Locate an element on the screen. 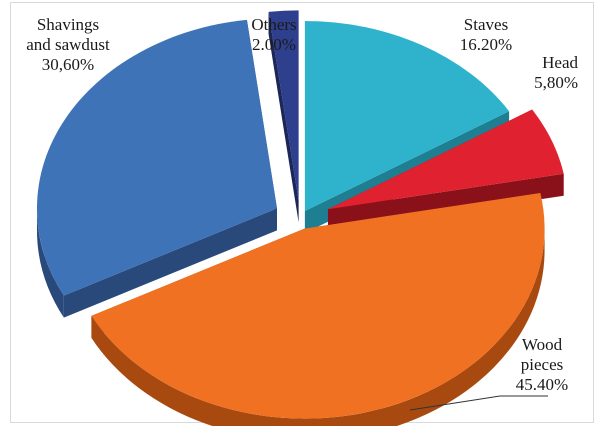  label-head-name-0: Head is located at coordinates (560, 62).